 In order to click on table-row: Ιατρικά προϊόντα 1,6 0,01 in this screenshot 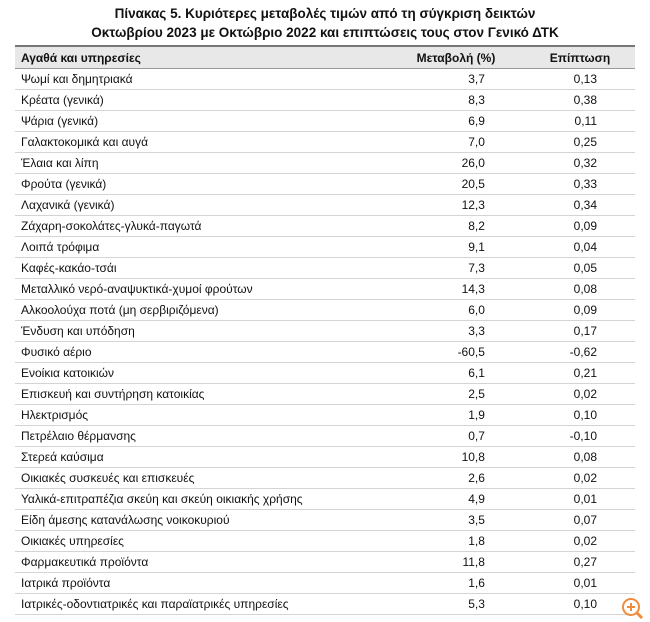, I will do `click(325, 583)`.